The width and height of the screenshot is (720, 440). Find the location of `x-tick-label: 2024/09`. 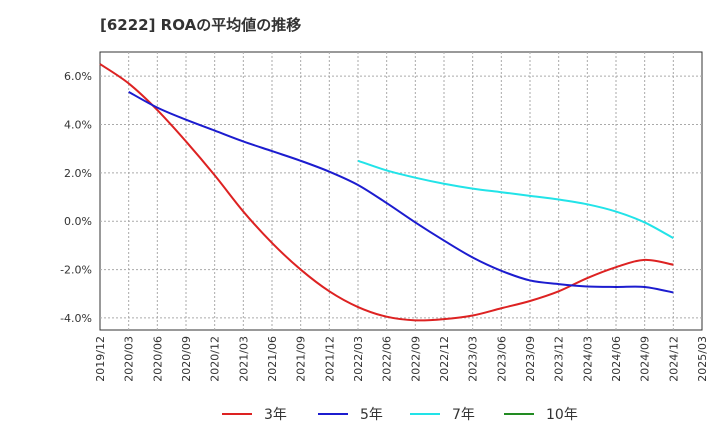

x-tick-label: 2024/09 is located at coordinates (645, 359).